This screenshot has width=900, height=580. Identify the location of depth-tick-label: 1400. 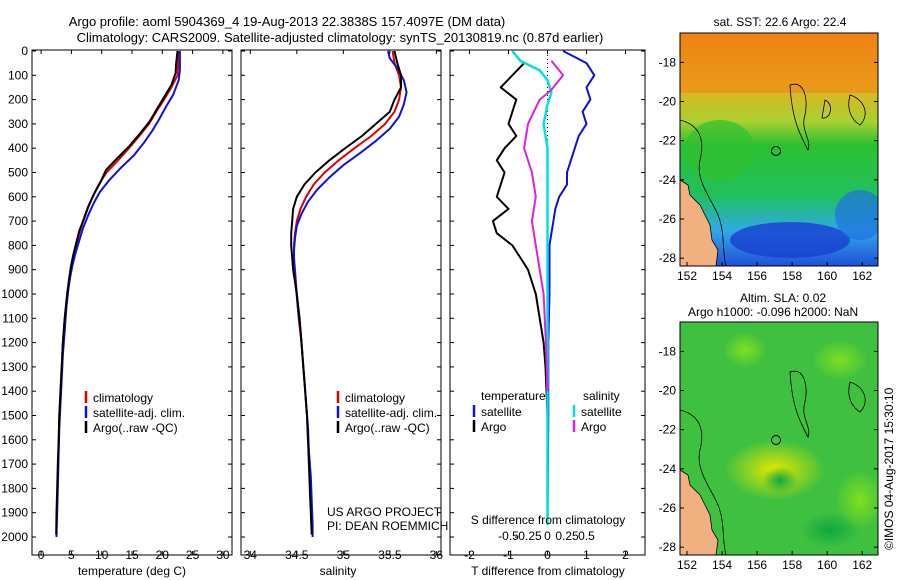
(14, 391).